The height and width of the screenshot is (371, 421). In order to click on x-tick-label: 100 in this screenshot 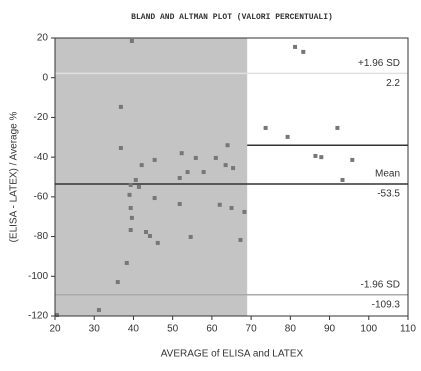, I will do `click(368, 329)`.